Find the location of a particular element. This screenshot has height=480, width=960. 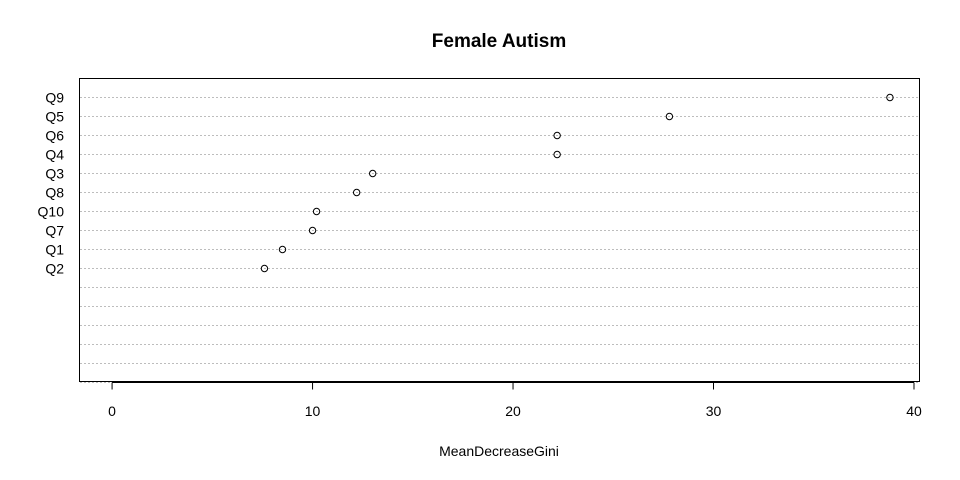

category-label: Q4 is located at coordinates (54, 155).